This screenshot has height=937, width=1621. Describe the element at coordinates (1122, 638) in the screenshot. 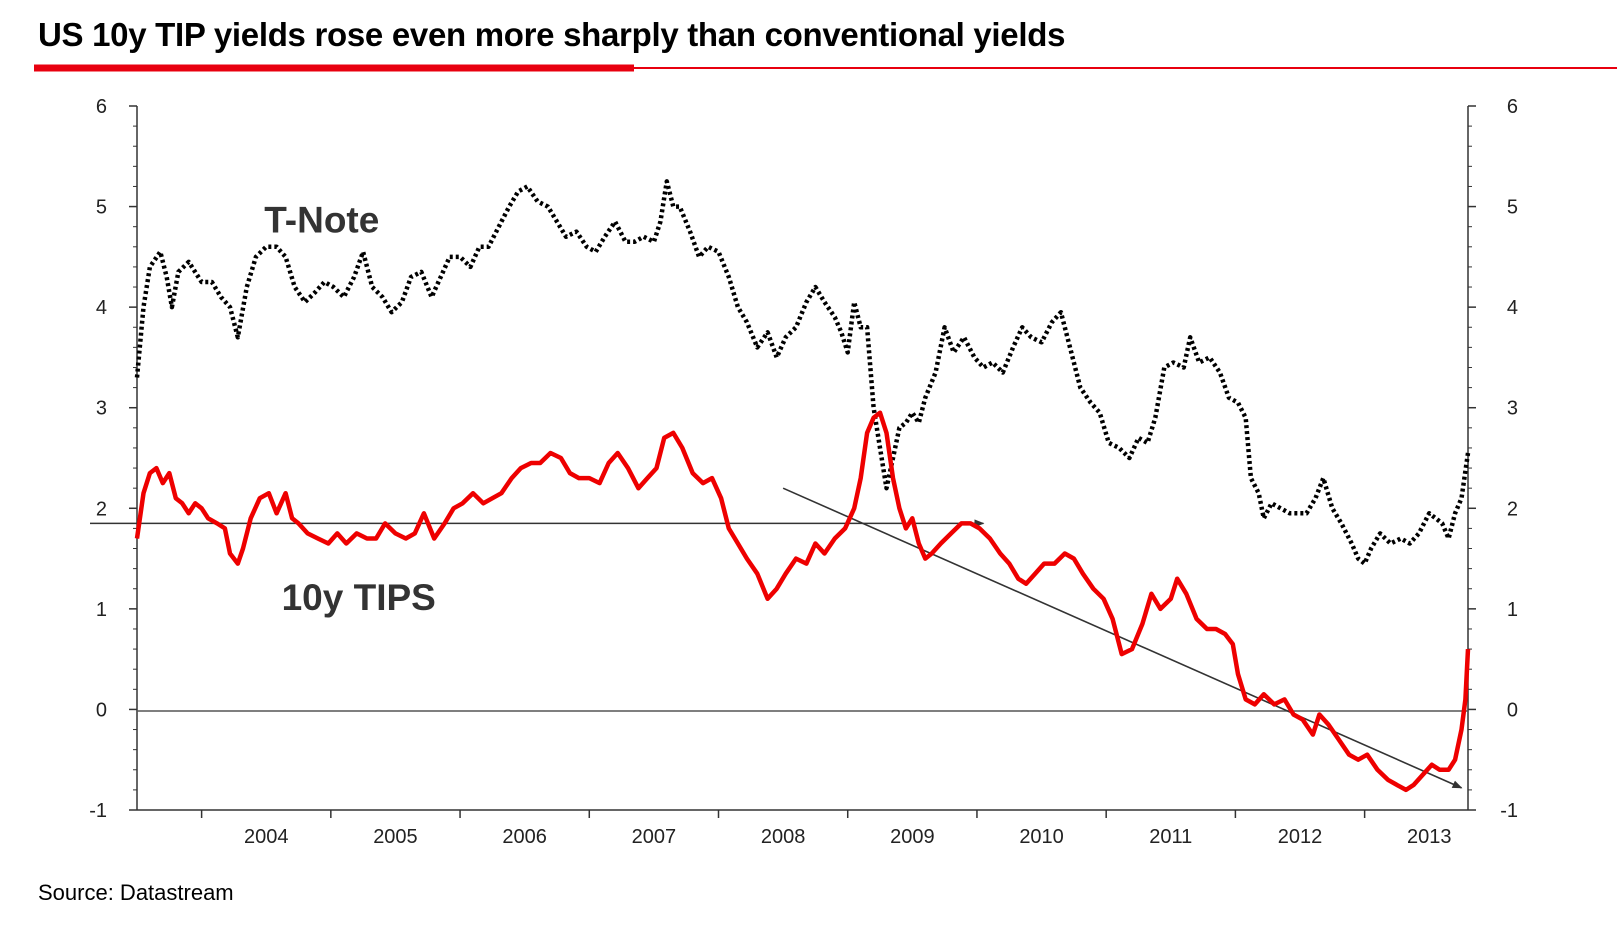

I see `trend-arrow` at that location.